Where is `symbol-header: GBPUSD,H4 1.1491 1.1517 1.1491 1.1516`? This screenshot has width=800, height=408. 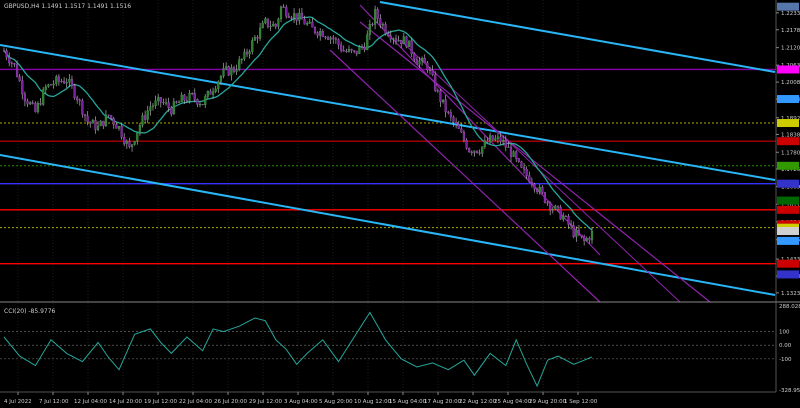 symbol-header: GBPUSD,H4 1.1491 1.1517 1.1491 1.1516 is located at coordinates (67, 6).